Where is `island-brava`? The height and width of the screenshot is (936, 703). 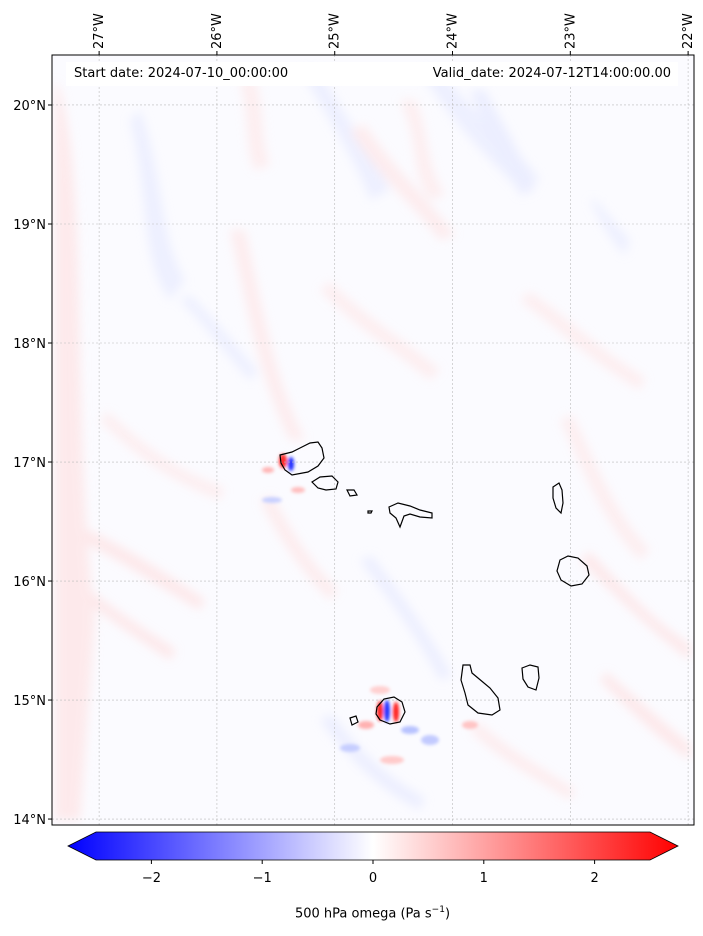 island-brava is located at coordinates (354, 720).